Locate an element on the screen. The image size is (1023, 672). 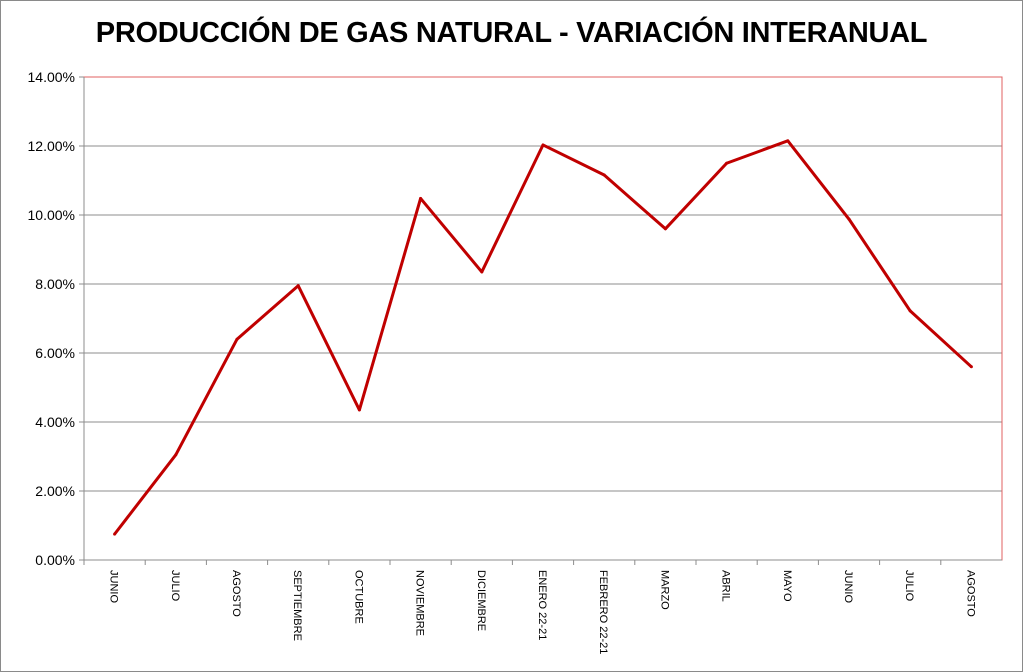
x-tick-label: MAYO is located at coordinates (787, 586).